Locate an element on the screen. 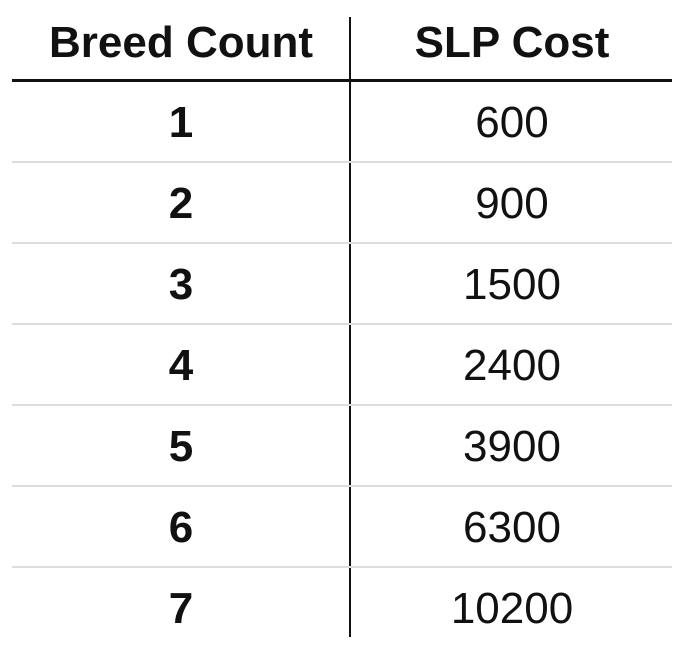 Image resolution: width=700 pixels, height=650 pixels. column-header-breed-count: Breed Count is located at coordinates (181, 42).